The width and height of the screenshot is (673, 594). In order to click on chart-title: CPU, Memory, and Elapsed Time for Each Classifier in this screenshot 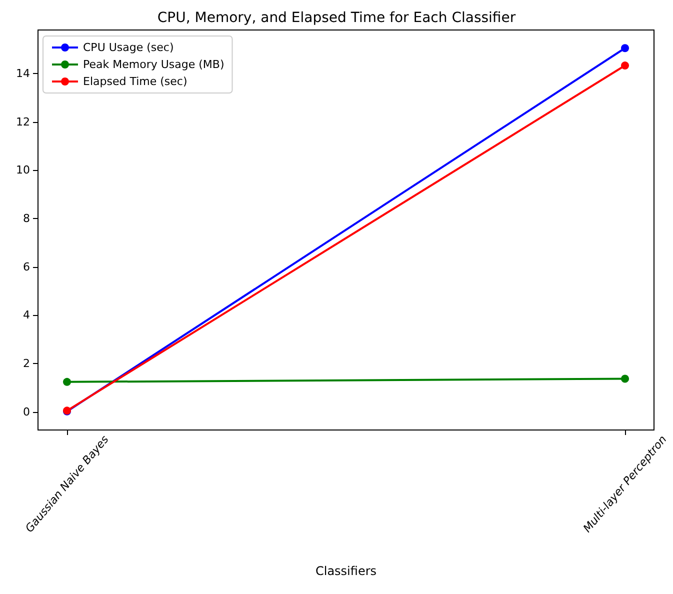, I will do `click(336, 18)`.